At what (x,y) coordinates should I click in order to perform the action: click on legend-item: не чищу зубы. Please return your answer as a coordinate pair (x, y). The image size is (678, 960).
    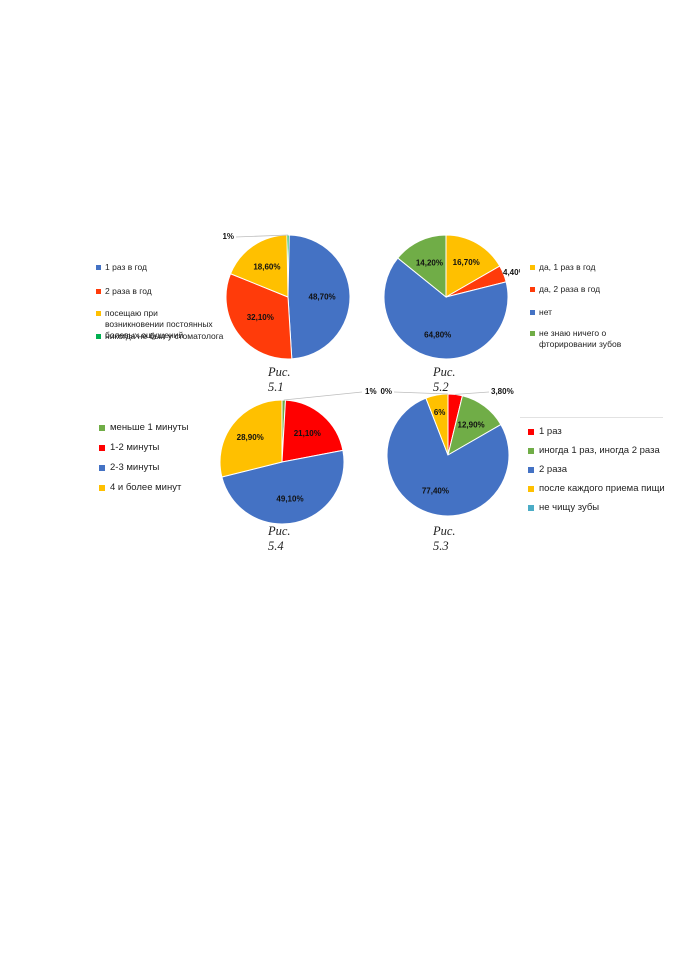
    Looking at the image, I should click on (563, 508).